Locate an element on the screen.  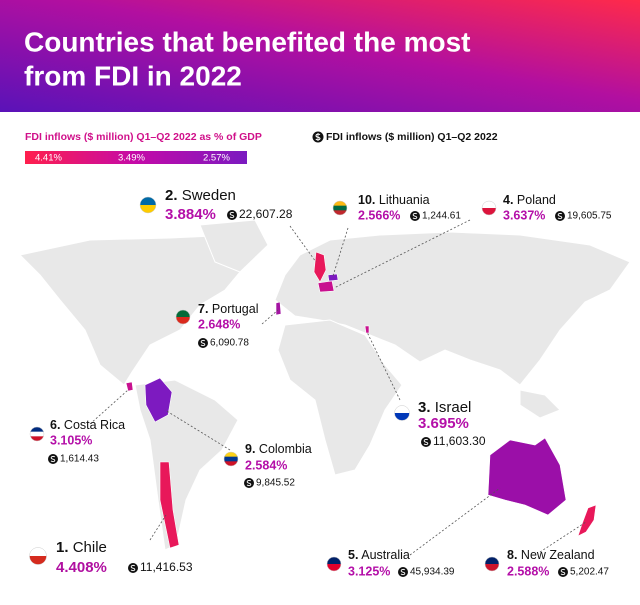
country-name: New Zealand is located at coordinates (558, 555).